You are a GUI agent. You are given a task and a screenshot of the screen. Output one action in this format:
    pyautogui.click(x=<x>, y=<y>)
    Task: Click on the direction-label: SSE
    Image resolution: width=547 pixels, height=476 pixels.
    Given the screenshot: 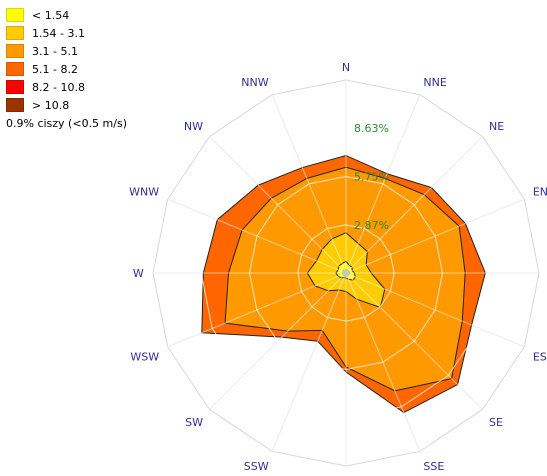 What is the action you would take?
    pyautogui.click(x=433, y=466)
    